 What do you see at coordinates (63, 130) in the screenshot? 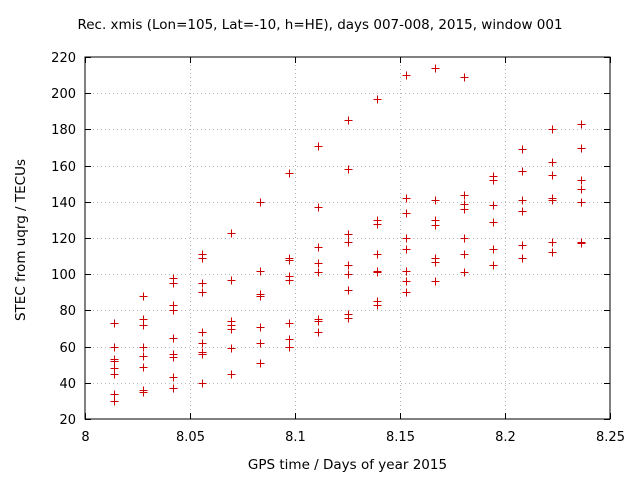
I see `y-tick-label: 180` at bounding box center [63, 130].